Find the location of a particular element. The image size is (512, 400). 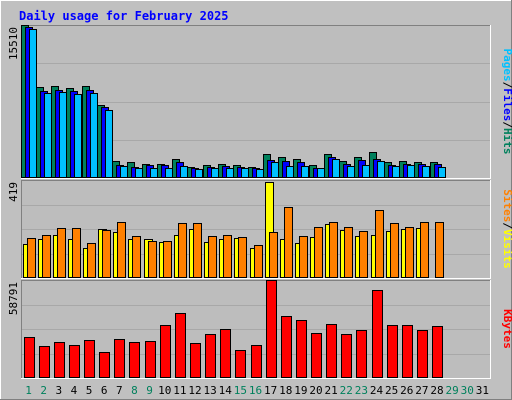

day-label-7: 7 is located at coordinates (119, 390).